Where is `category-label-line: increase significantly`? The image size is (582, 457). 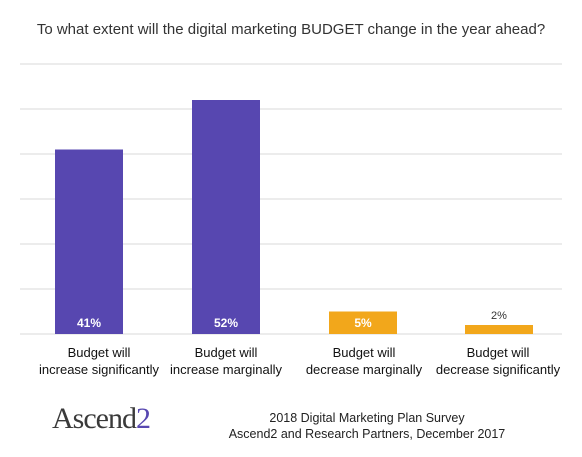 category-label-line: increase significantly is located at coordinates (99, 369).